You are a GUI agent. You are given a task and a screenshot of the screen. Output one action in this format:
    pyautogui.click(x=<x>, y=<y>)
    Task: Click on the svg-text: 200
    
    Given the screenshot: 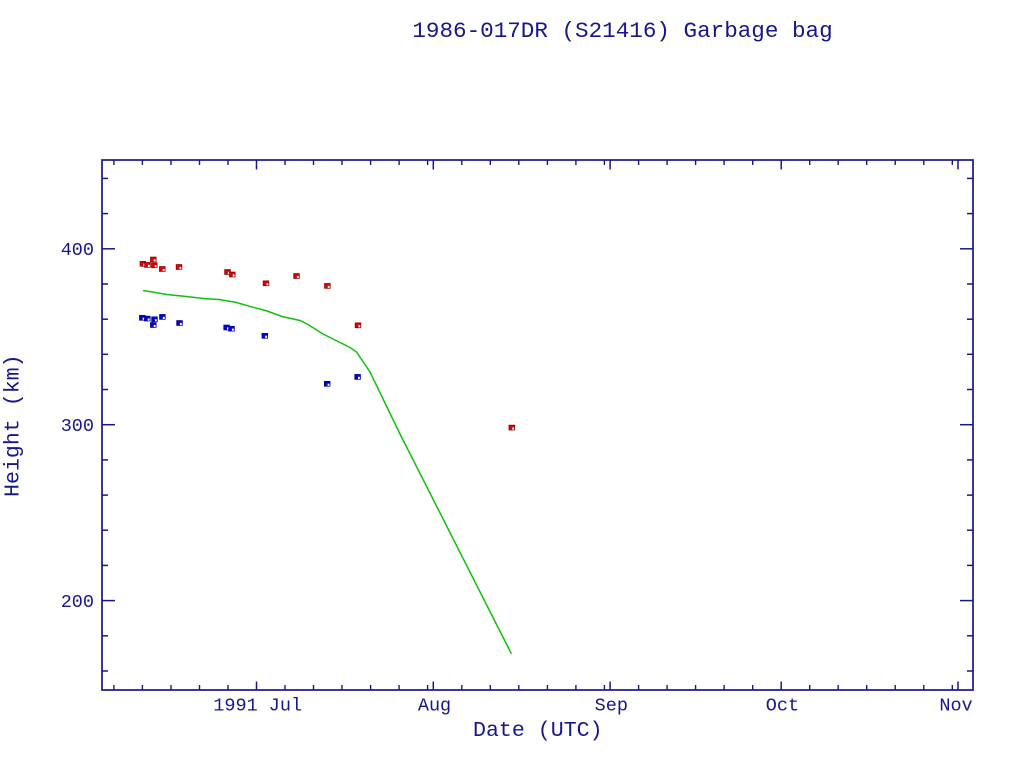 What is the action you would take?
    pyautogui.click(x=77, y=602)
    